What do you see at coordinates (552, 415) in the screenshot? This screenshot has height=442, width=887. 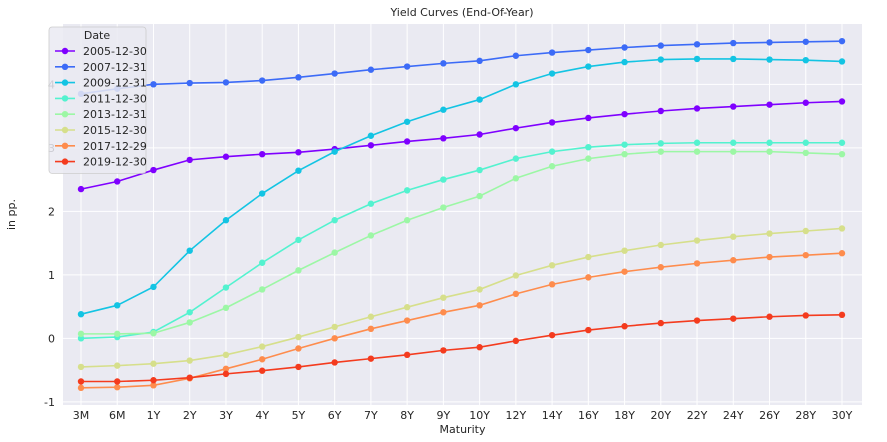 I see `x-tick-label: 14Y` at bounding box center [552, 415].